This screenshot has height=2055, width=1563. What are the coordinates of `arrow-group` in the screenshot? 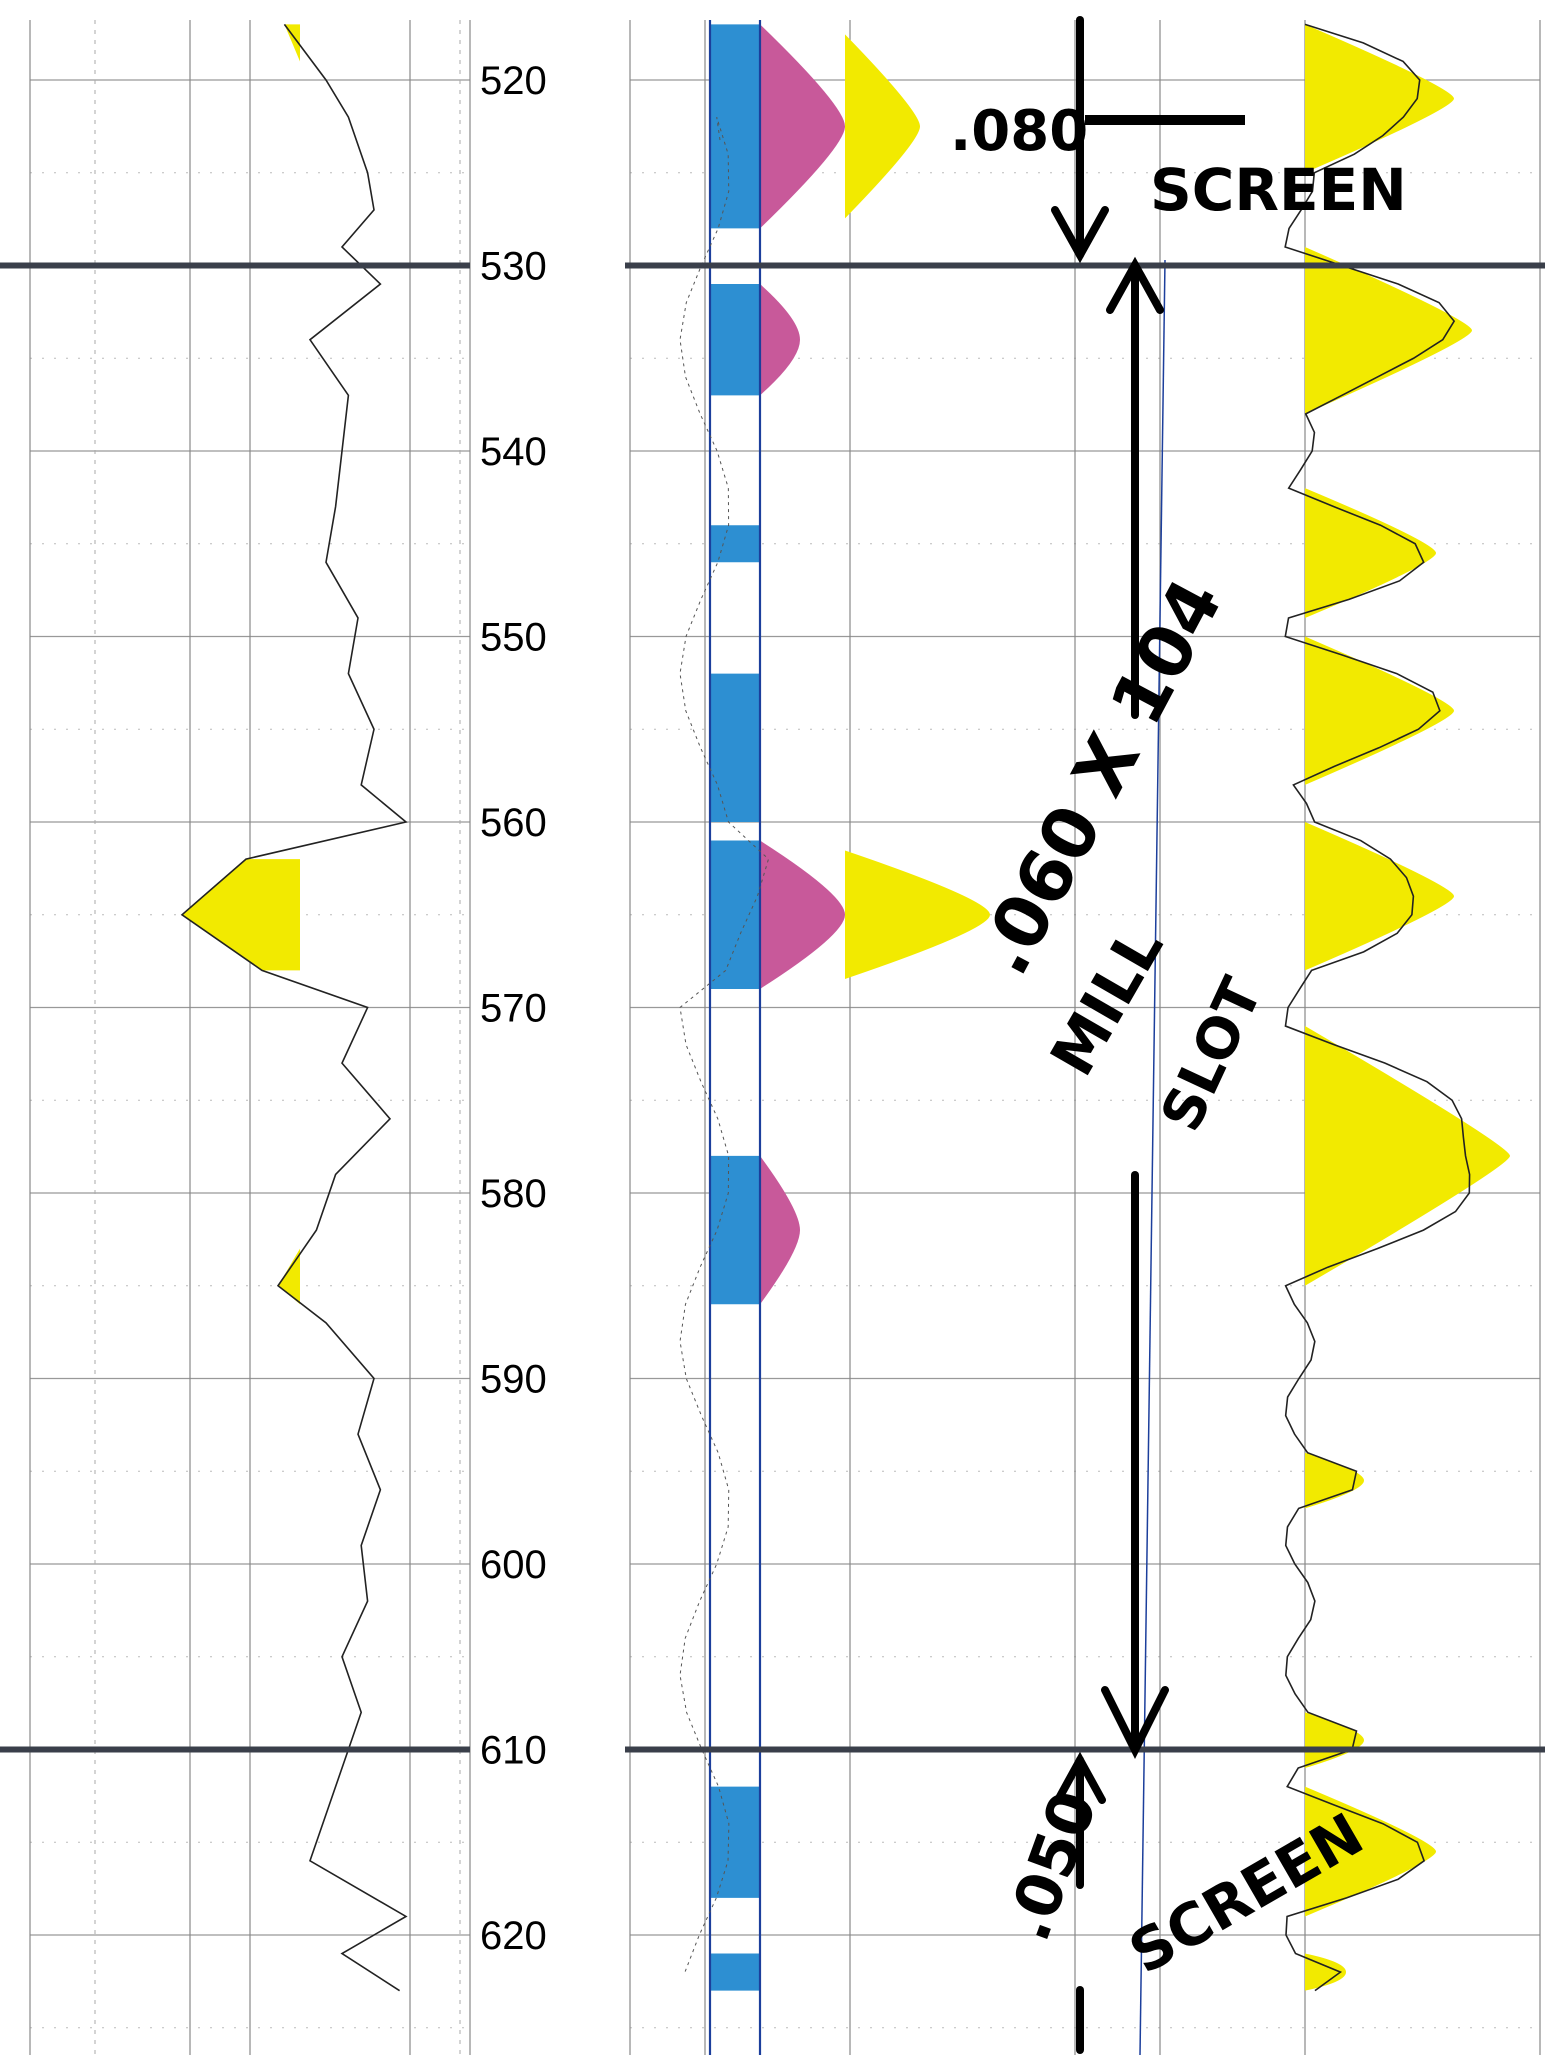 It's located at (1110, 1035).